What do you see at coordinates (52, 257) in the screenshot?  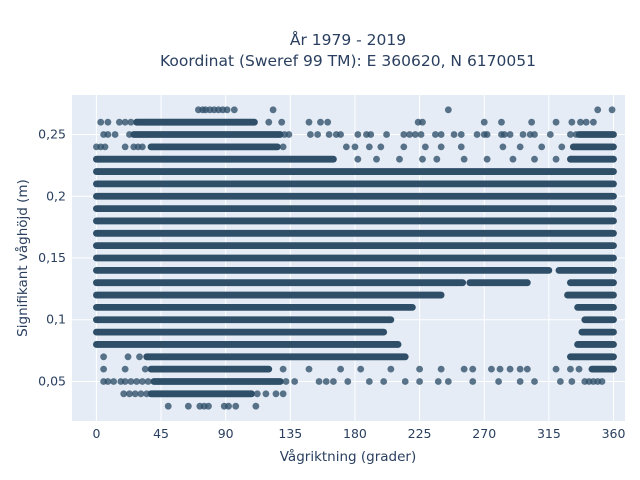 I see `y-tick-label: 0,15` at bounding box center [52, 257].